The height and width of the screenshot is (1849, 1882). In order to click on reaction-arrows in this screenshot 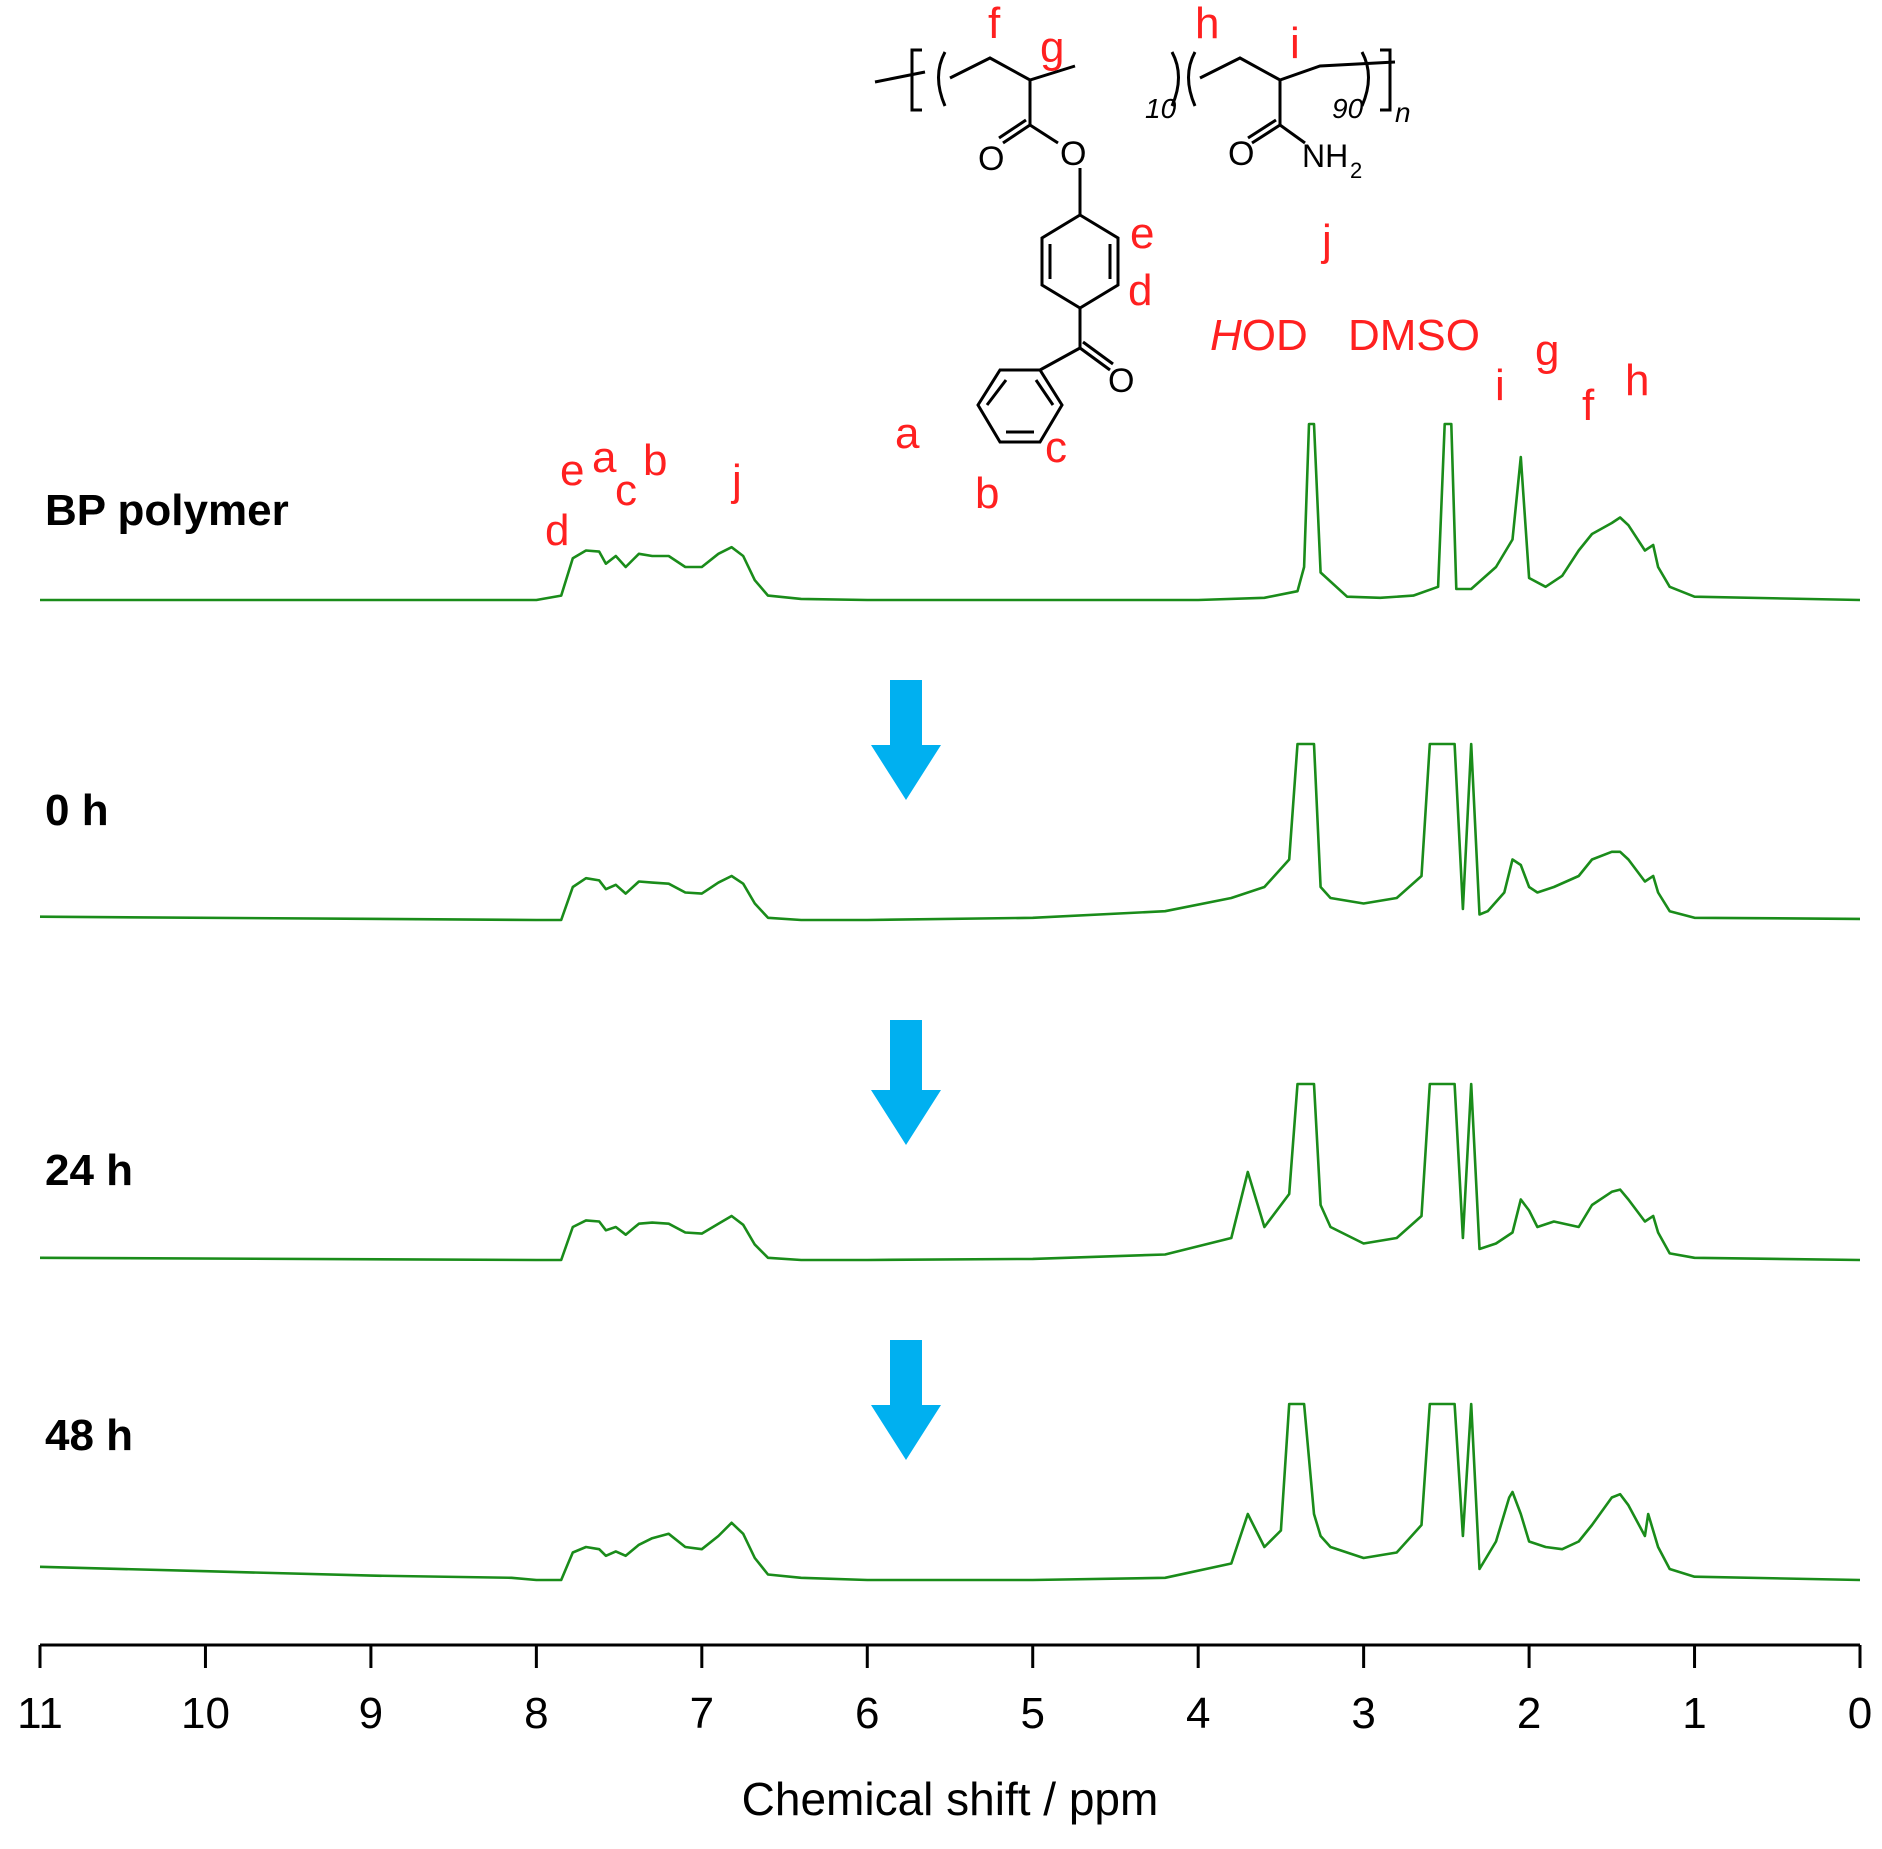, I will do `click(906, 1070)`.